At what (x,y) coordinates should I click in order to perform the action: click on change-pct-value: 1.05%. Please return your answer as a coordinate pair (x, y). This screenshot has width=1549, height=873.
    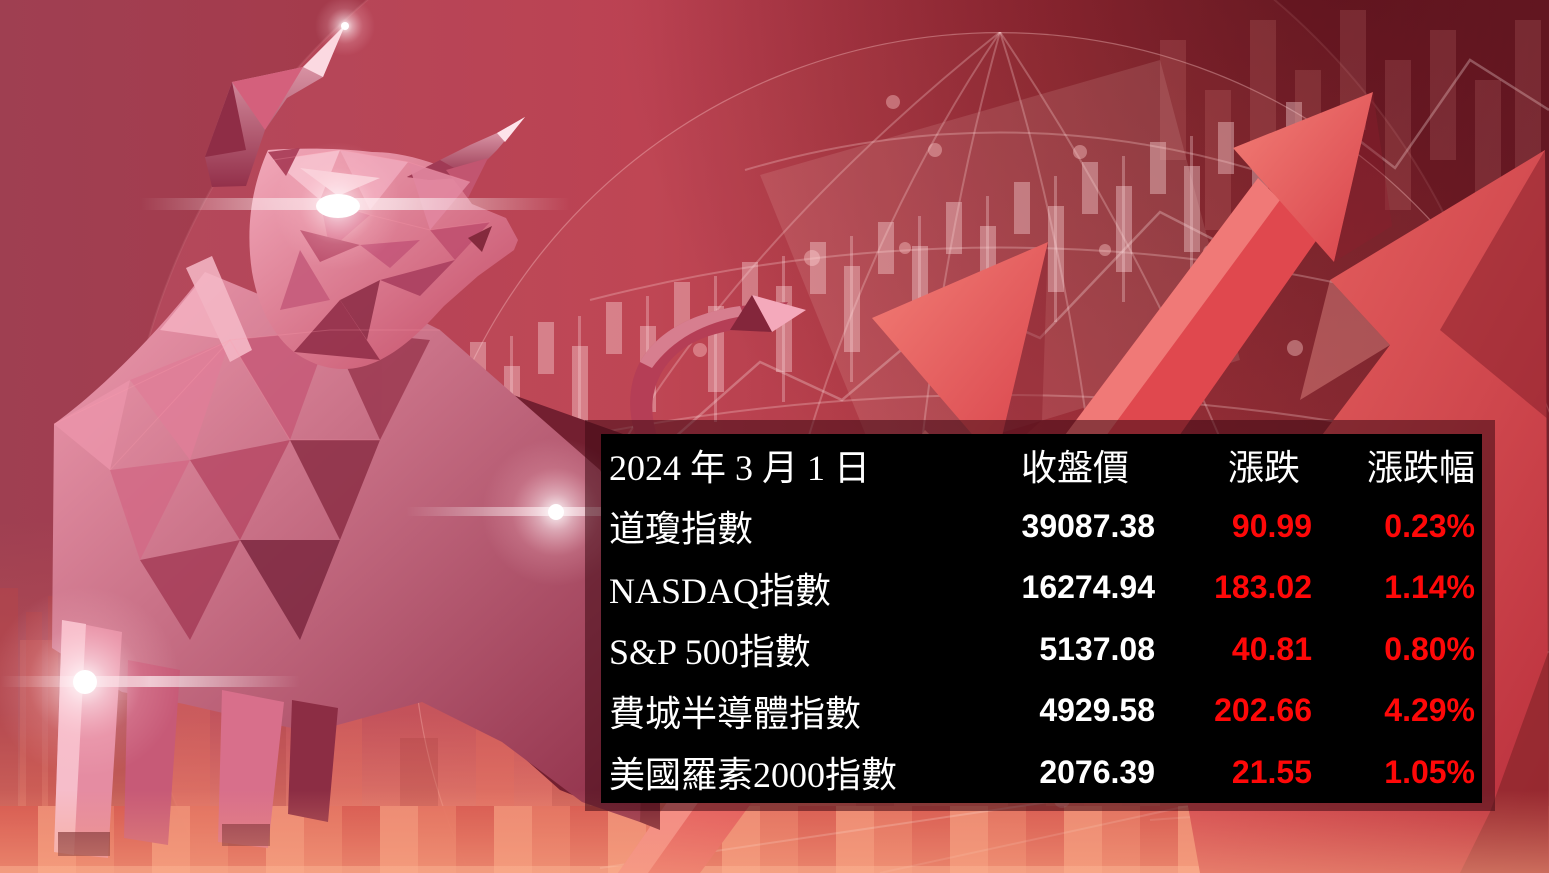
    Looking at the image, I should click on (1429, 771).